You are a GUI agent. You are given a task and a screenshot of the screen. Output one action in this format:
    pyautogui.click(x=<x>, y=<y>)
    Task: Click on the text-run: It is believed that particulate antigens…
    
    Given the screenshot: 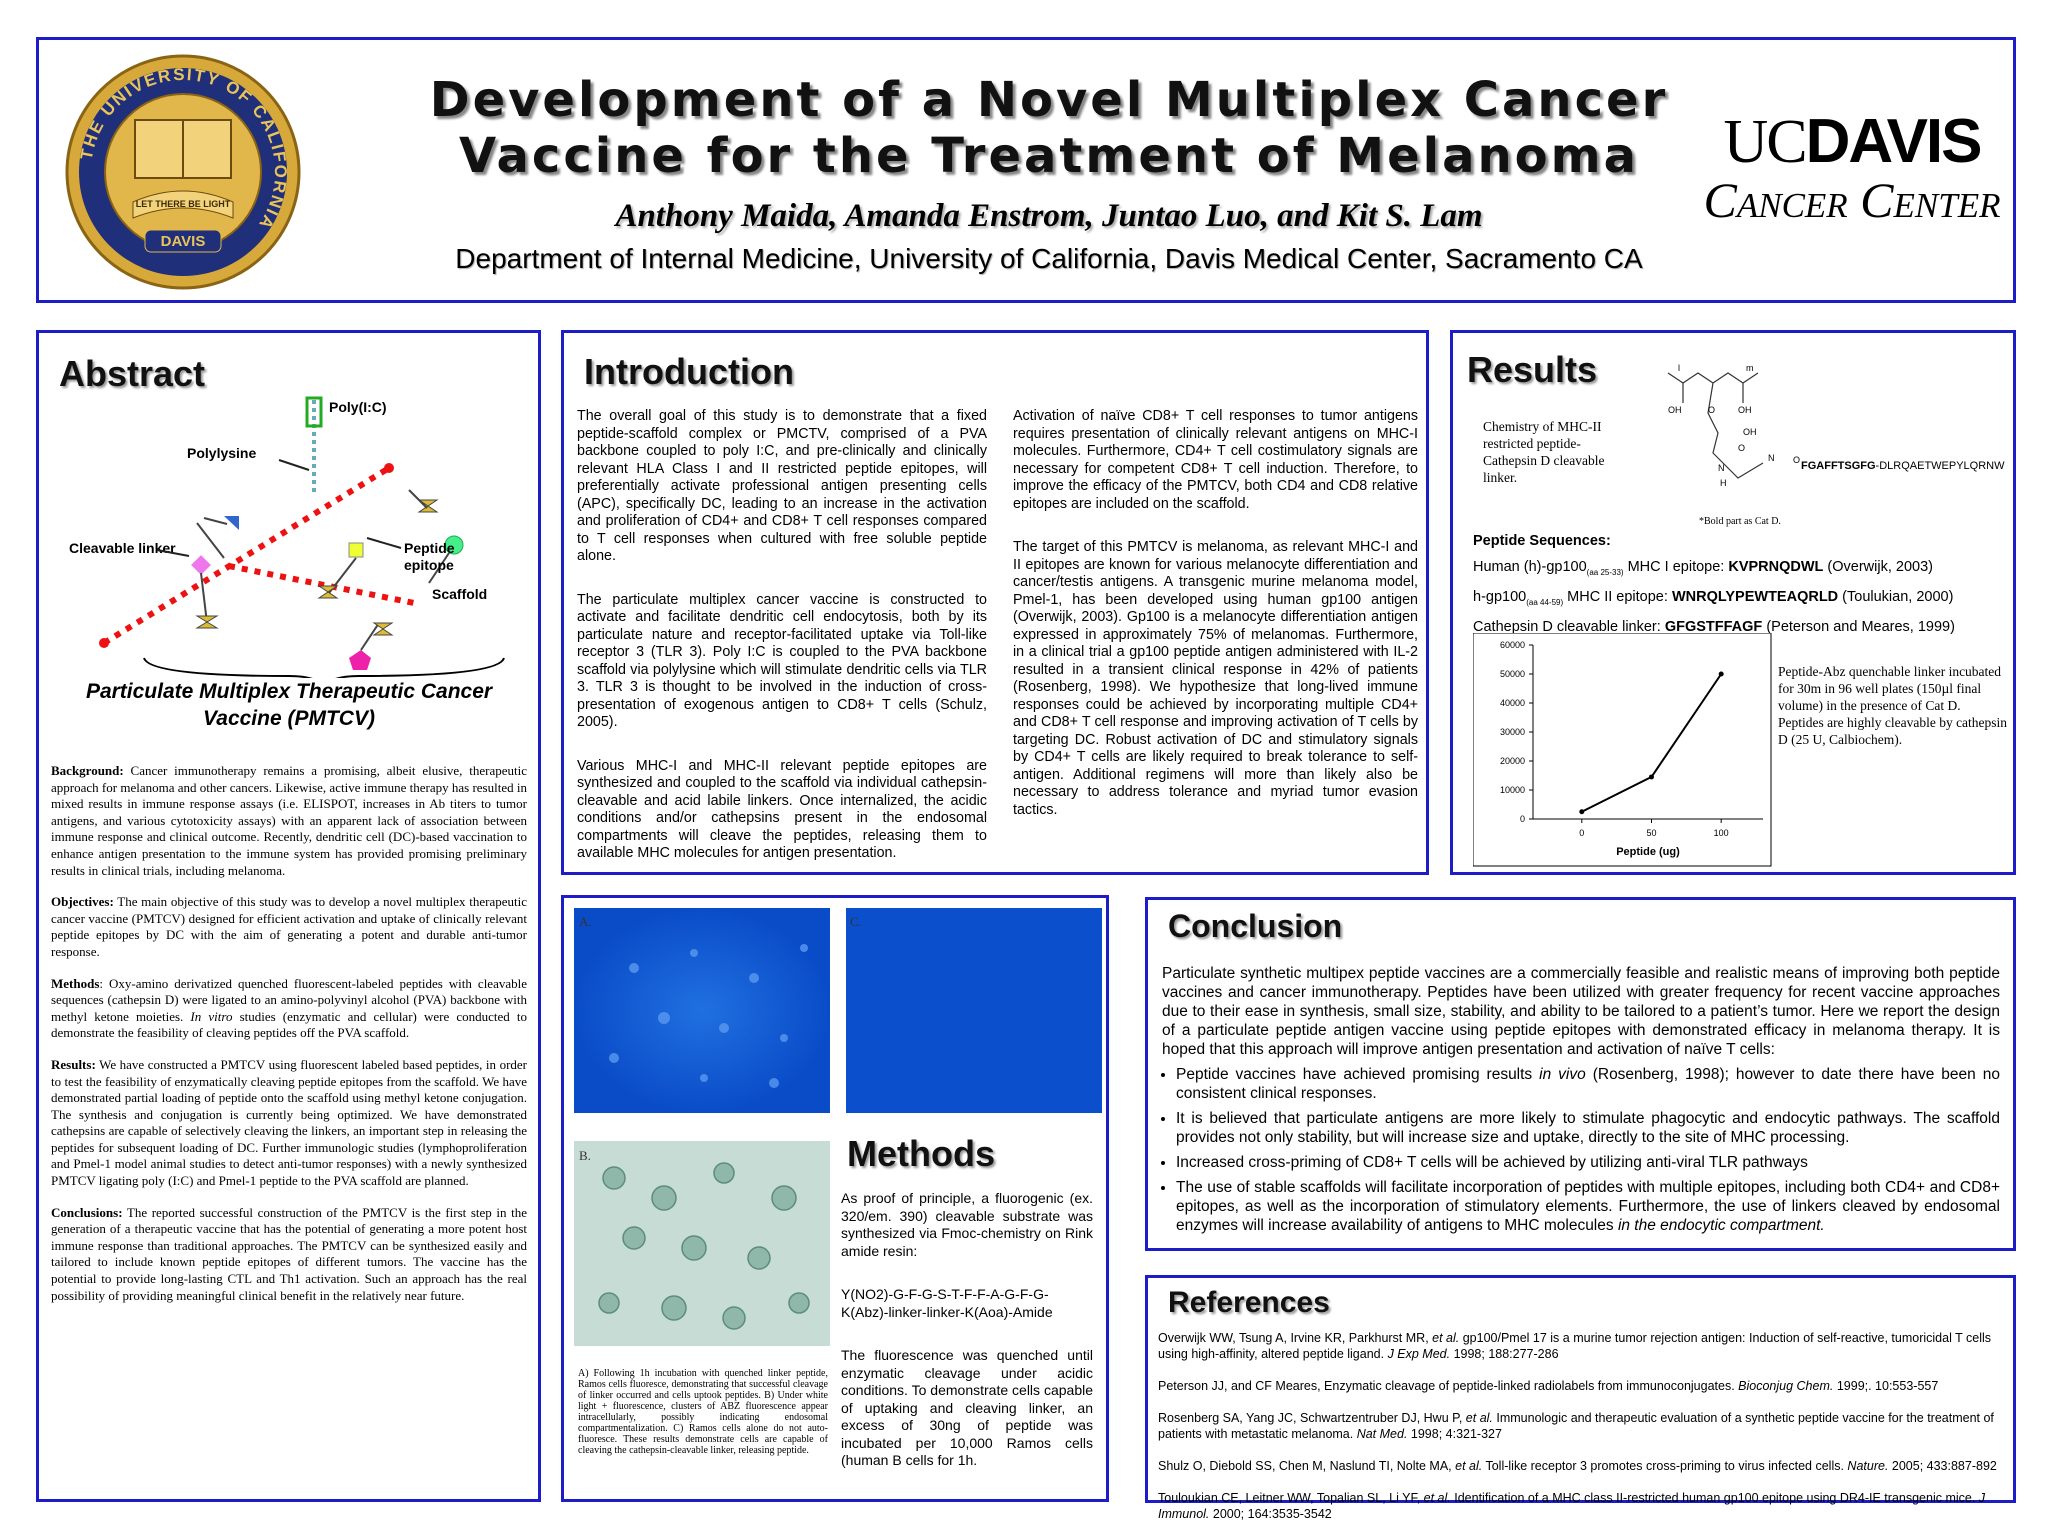 What is the action you would take?
    pyautogui.click(x=1588, y=1128)
    